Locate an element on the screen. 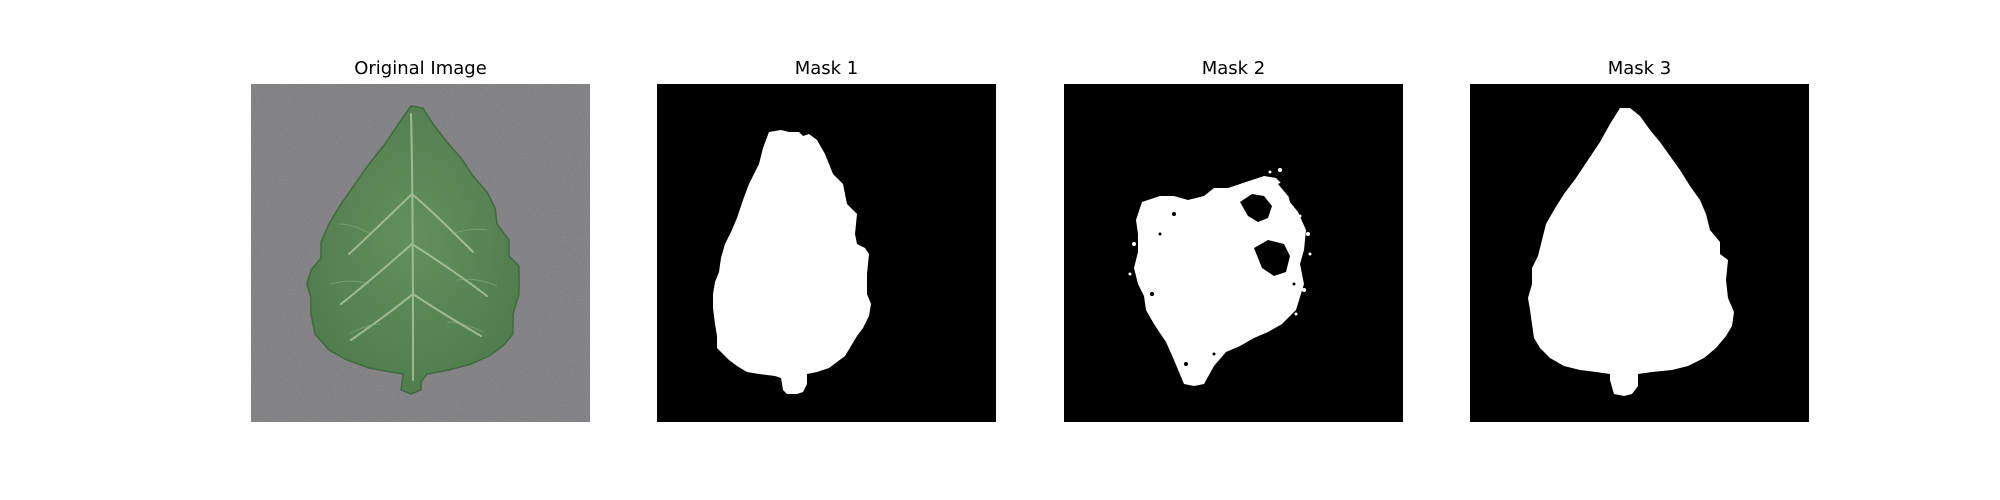 This screenshot has height=500, width=2000. panel-mask-1: Mask 1 is located at coordinates (826, 239).